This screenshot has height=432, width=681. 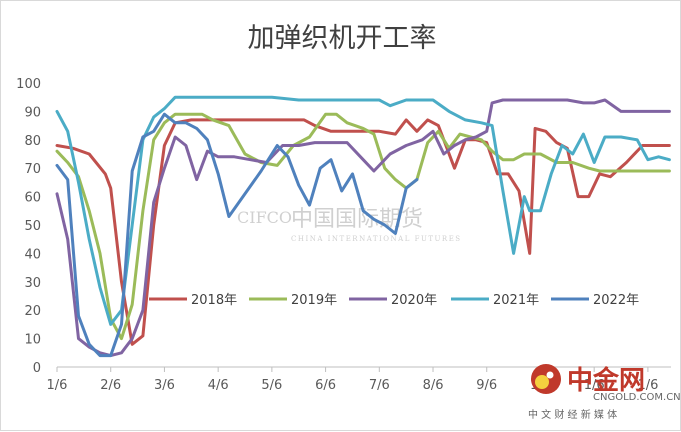 What do you see at coordinates (357, 219) in the screenshot?
I see `watermark-brand: 中国国际期货` at bounding box center [357, 219].